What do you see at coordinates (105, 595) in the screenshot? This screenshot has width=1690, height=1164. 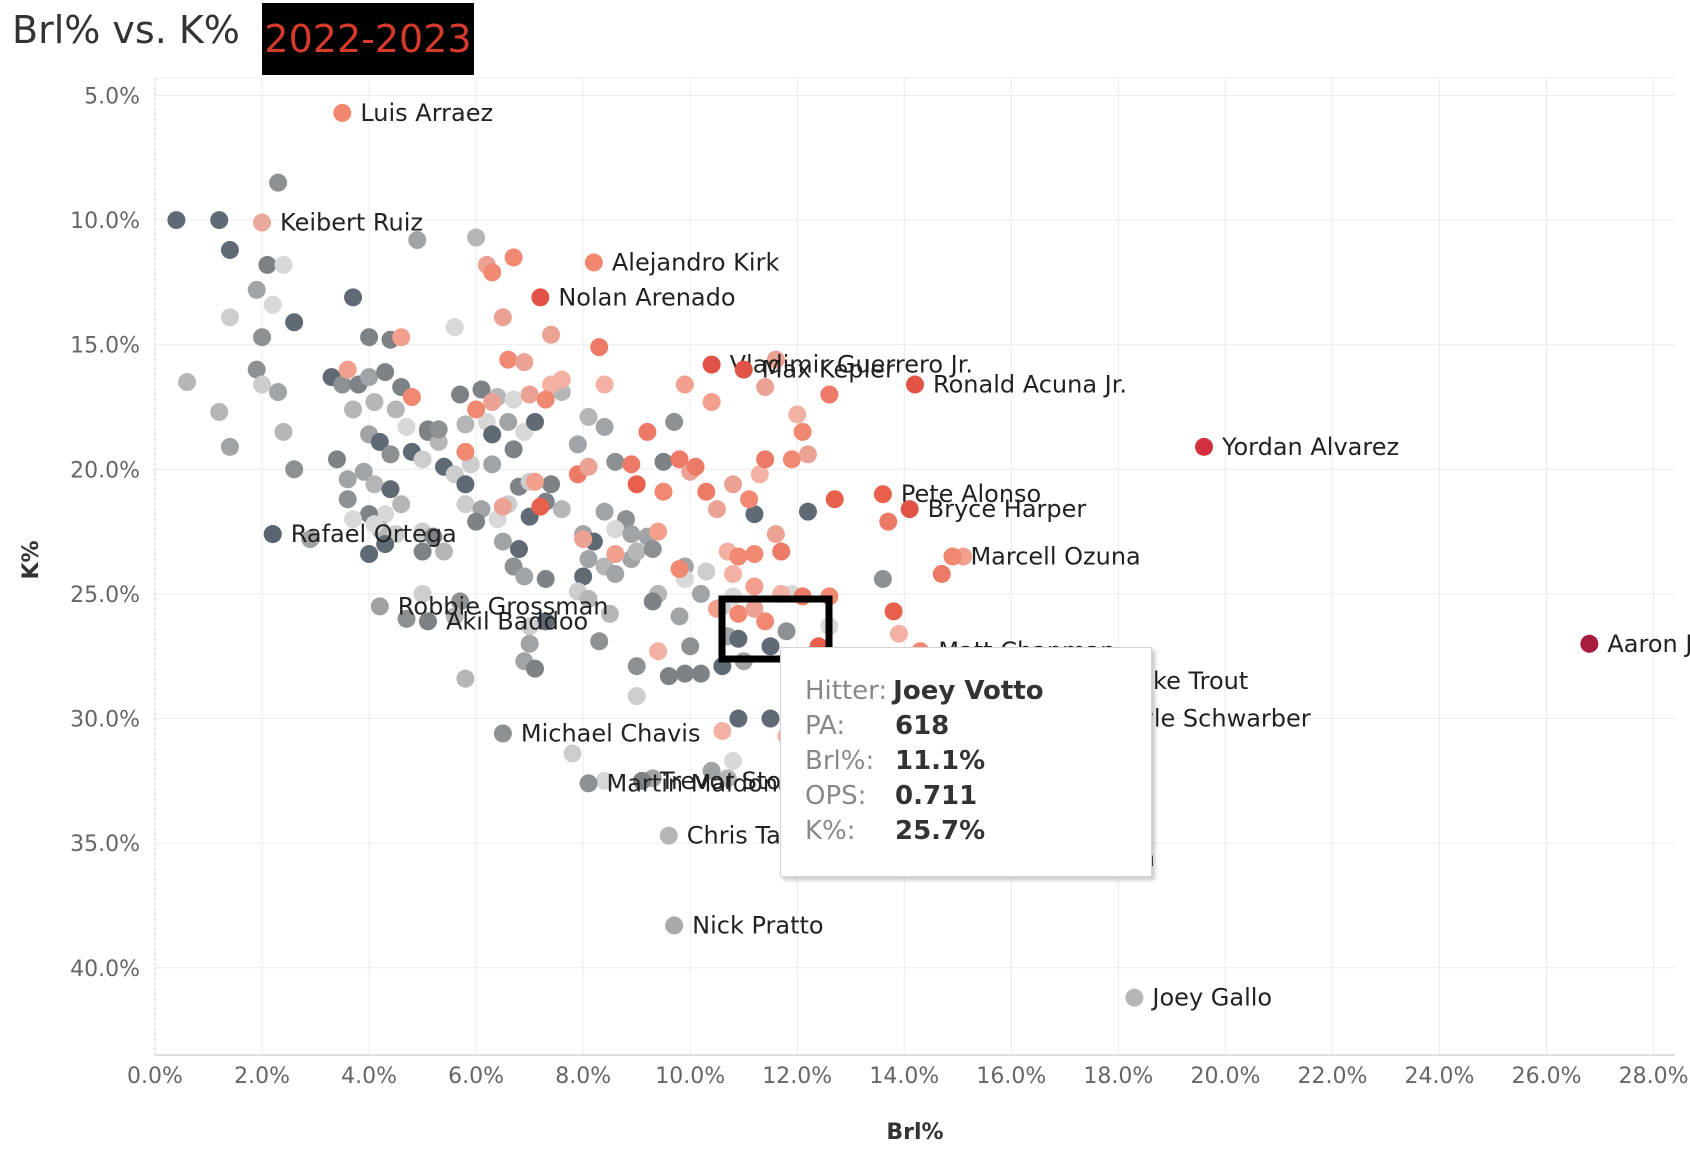 I see `y-tick-label: 25.0%` at bounding box center [105, 595].